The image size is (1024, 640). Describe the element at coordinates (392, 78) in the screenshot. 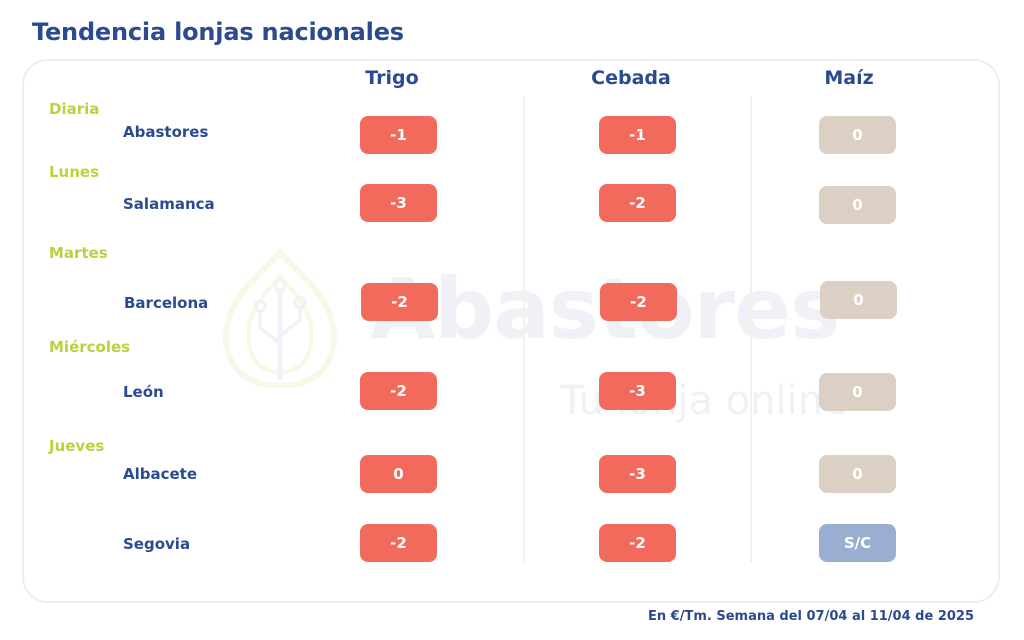

I see `column-header-trigo: Trigo` at that location.